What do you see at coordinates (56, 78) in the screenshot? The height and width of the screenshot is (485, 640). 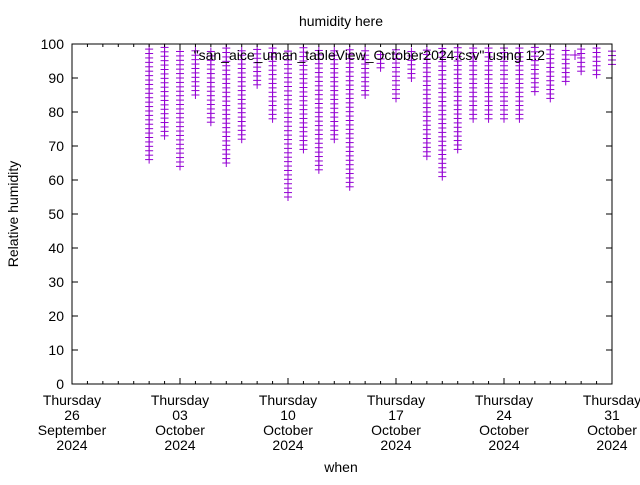 I see `y-tick-label: 90` at bounding box center [56, 78].